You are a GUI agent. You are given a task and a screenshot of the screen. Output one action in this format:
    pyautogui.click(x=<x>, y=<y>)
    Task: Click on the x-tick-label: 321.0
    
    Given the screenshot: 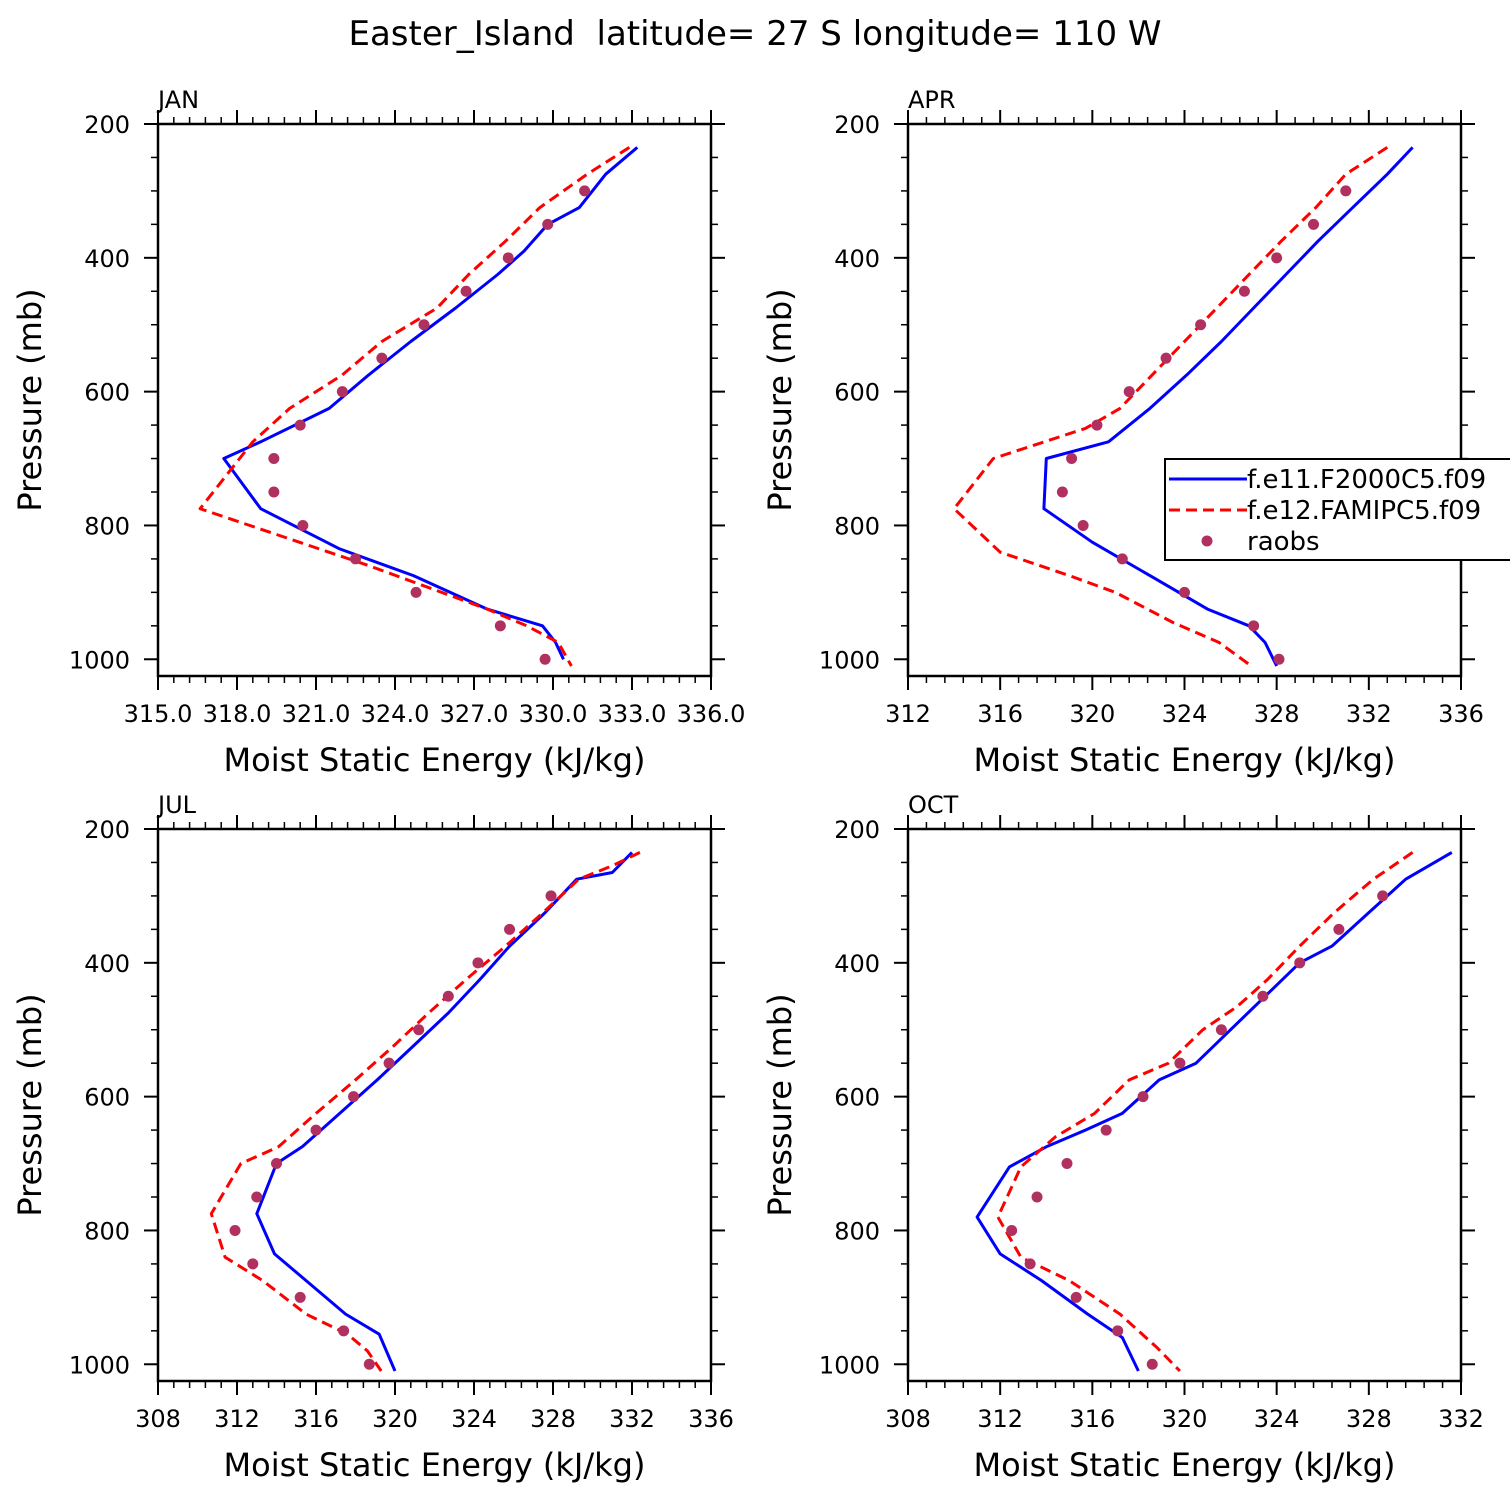 What is the action you would take?
    pyautogui.click(x=316, y=714)
    